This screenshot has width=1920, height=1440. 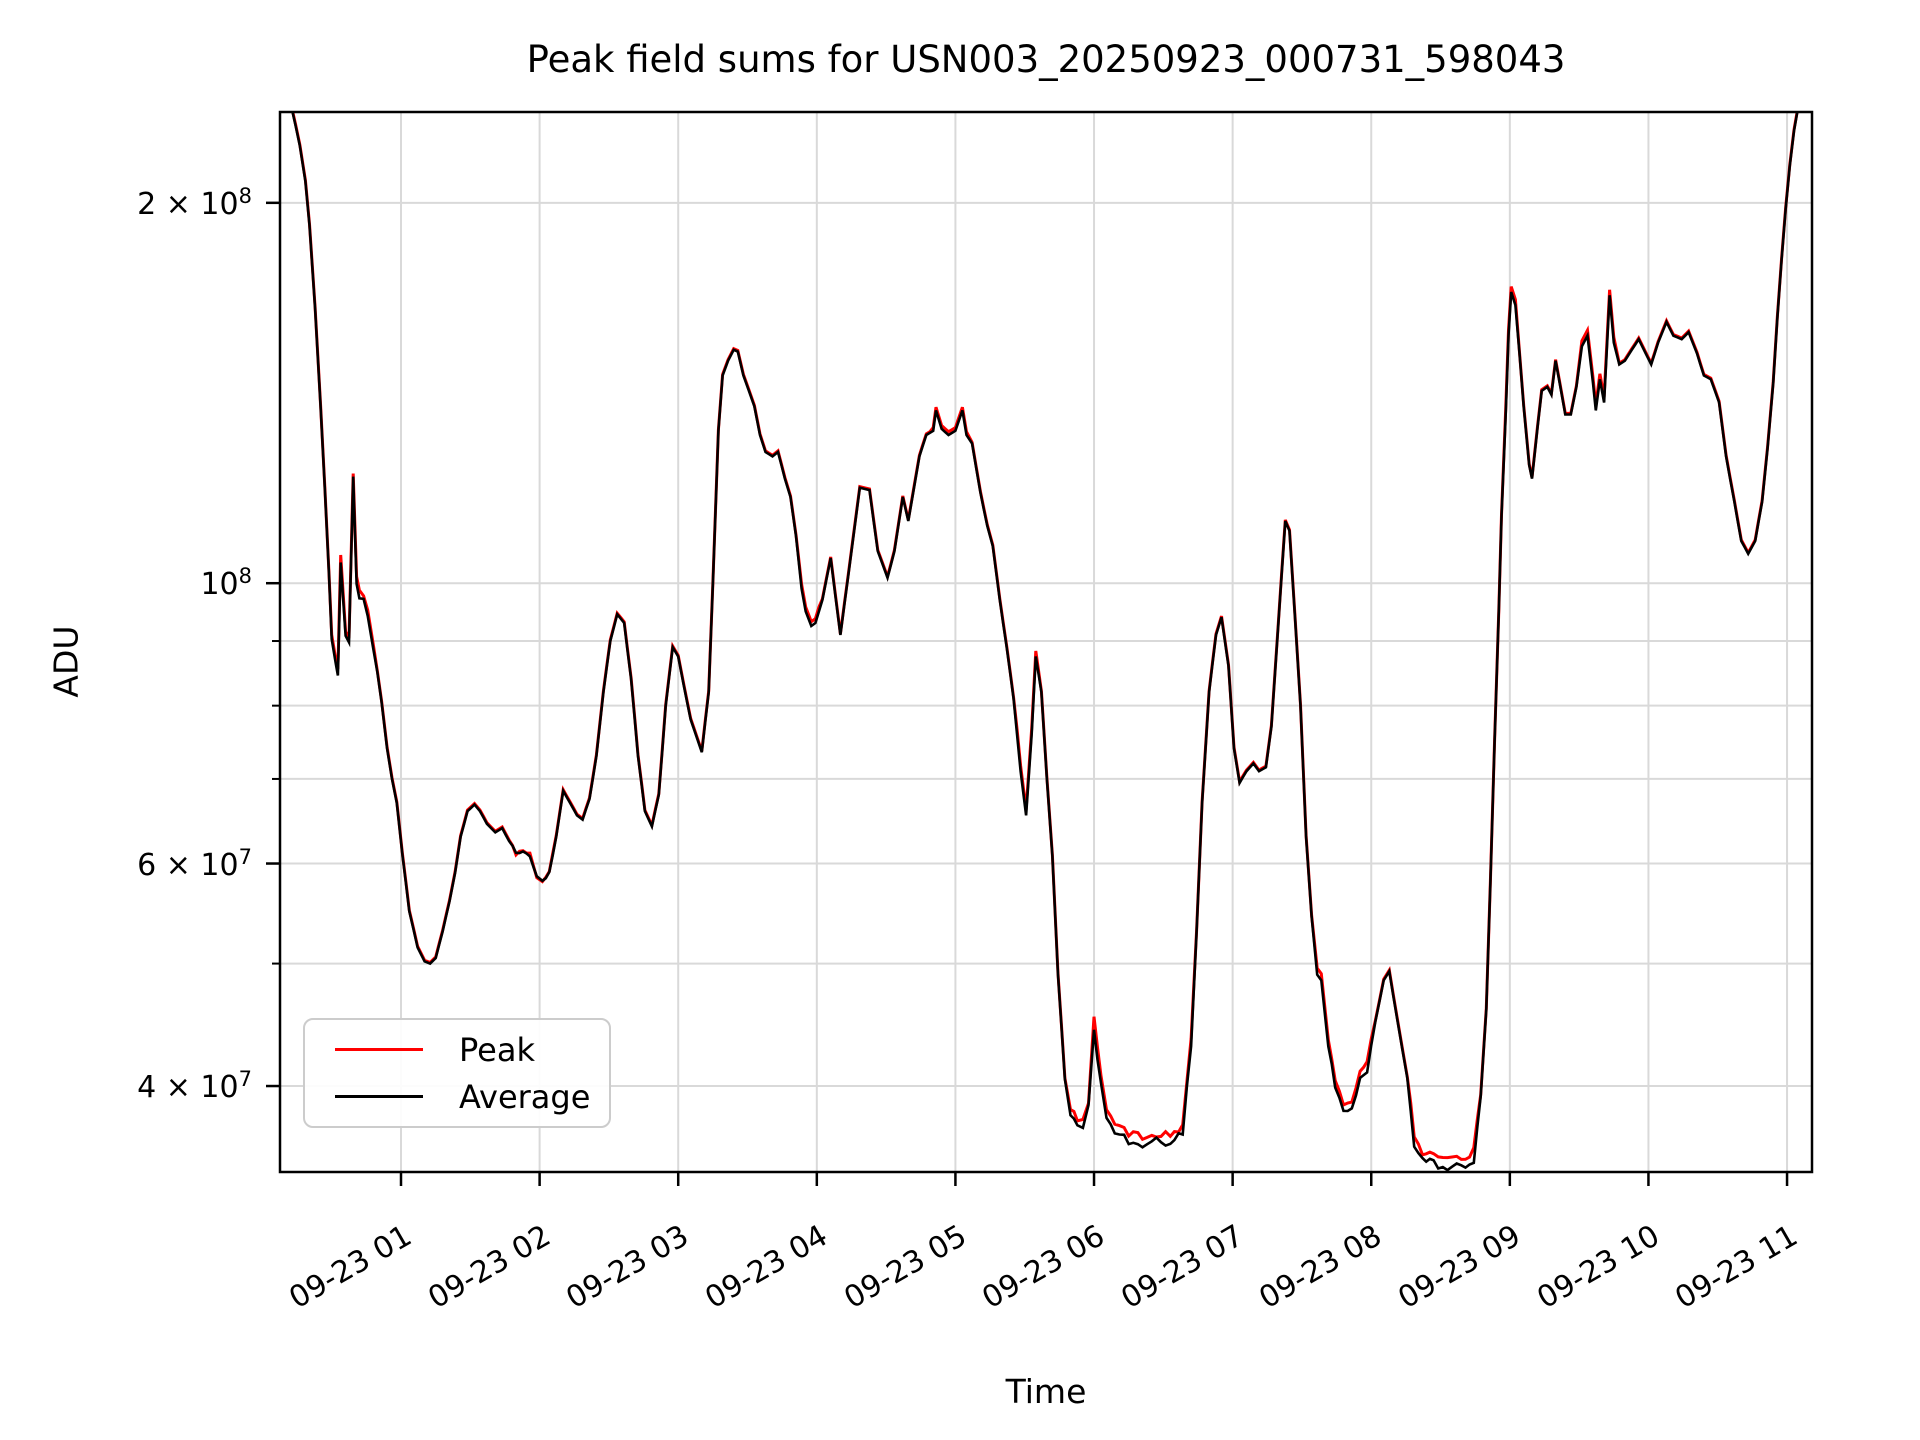 I want to click on legend-label-average: Average, so click(x=525, y=1096).